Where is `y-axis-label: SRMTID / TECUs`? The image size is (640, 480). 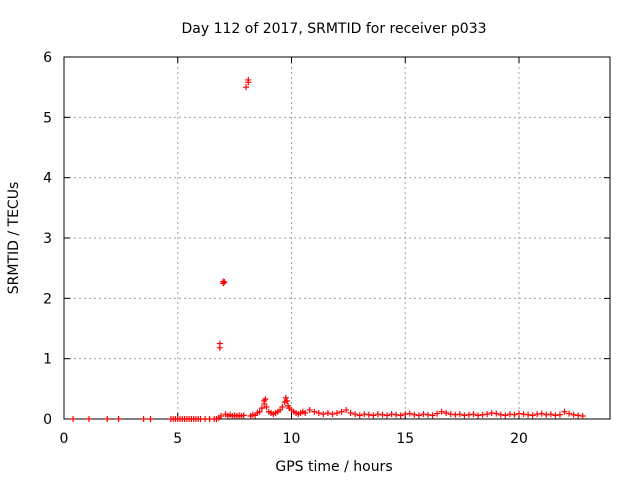 y-axis-label: SRMTID / TECUs is located at coordinates (14, 238).